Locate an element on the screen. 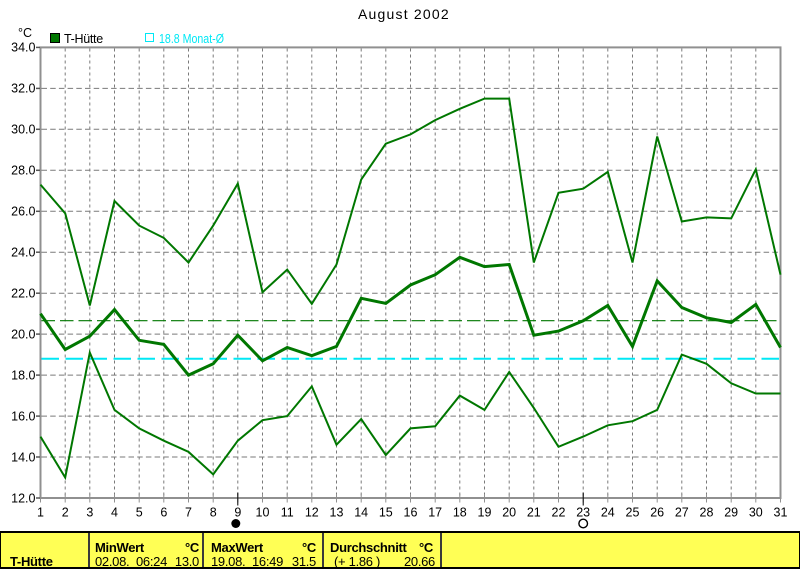 Image resolution: width=800 pixels, height=569 pixels. svg-text: 28 is located at coordinates (707, 513).